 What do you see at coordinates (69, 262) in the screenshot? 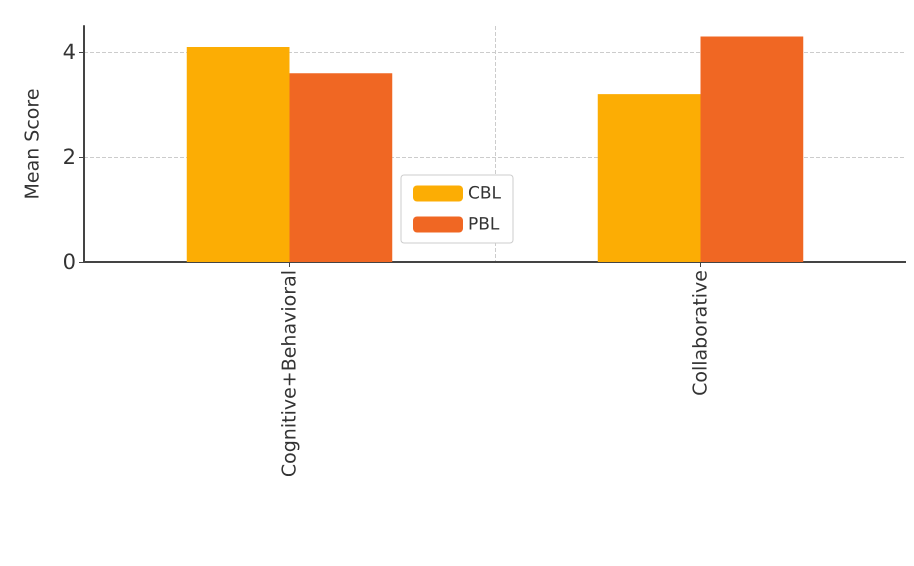
I see `y-tick-label: 0` at bounding box center [69, 262].